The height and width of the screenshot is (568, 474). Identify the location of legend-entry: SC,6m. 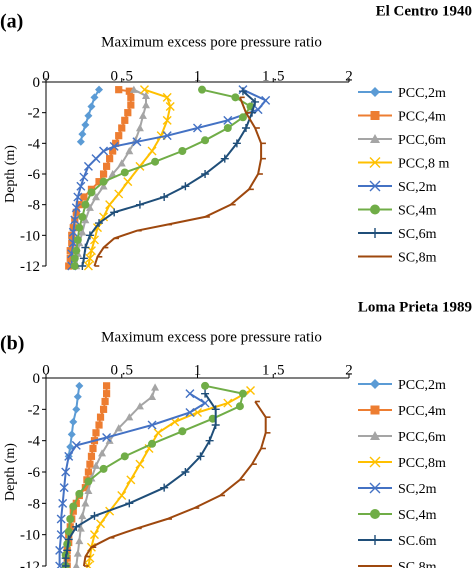
(397, 234).